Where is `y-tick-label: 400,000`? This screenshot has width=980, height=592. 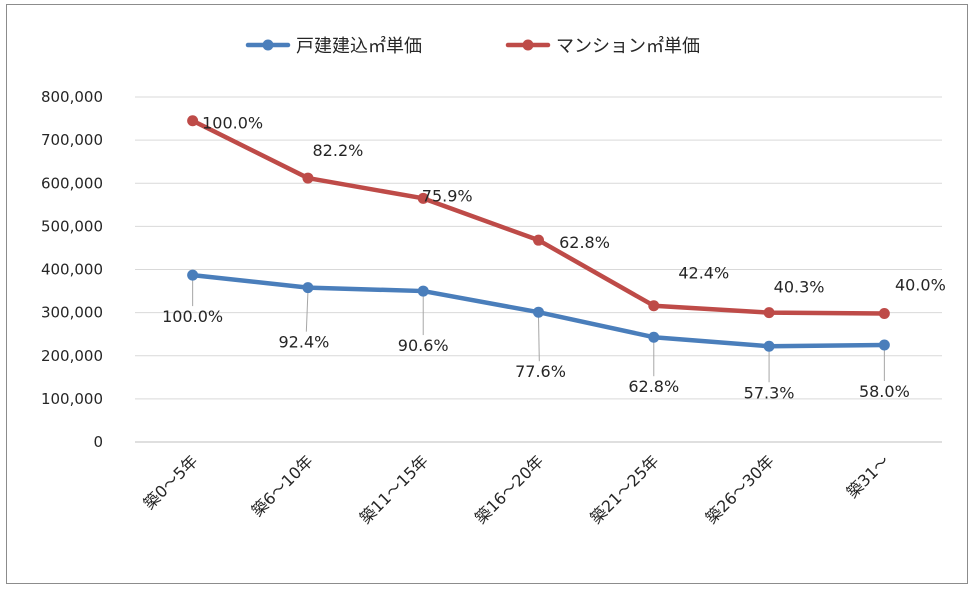 y-tick-label: 400,000 is located at coordinates (72, 270).